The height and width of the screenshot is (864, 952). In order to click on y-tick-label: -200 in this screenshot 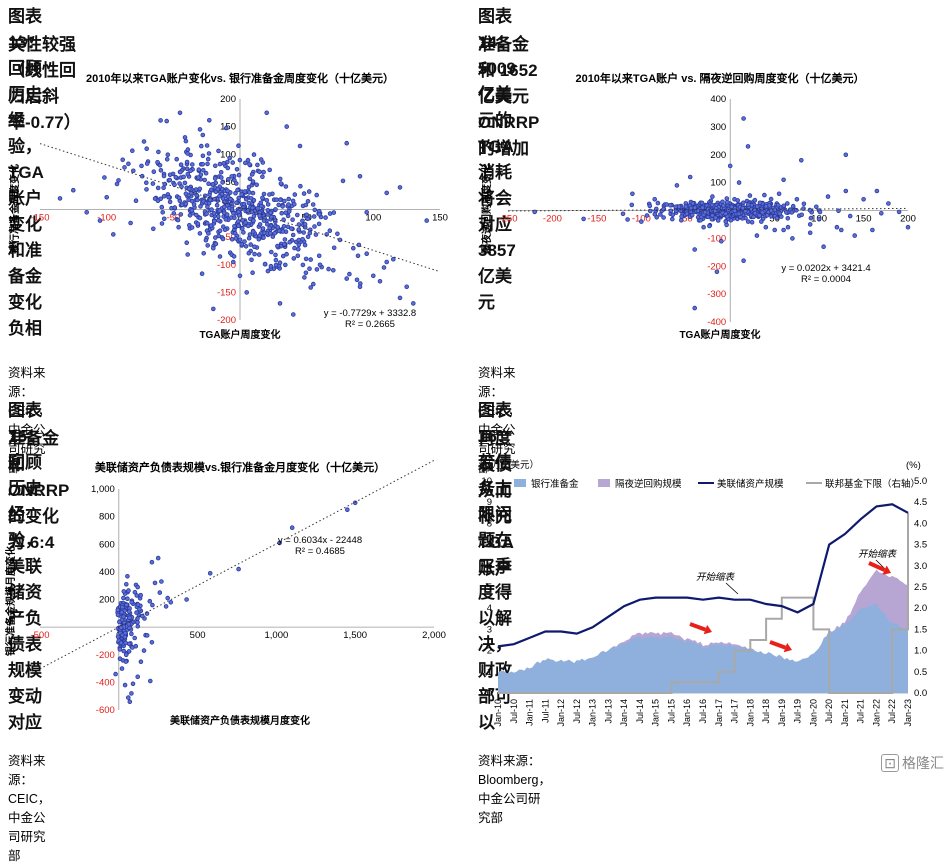, I will do `click(226, 320)`.